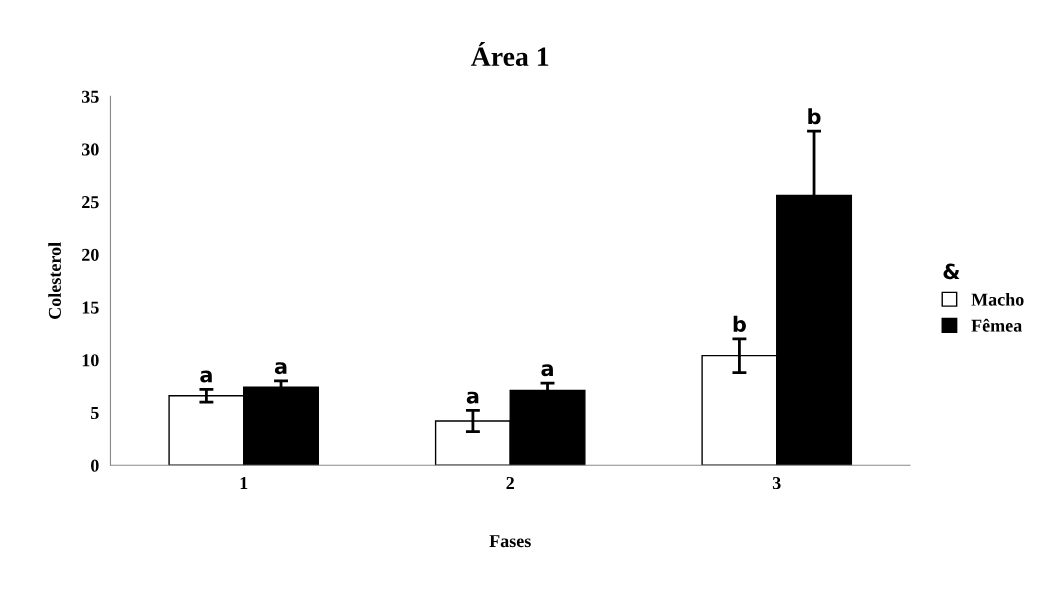 The image size is (1052, 595). What do you see at coordinates (95, 413) in the screenshot?
I see `y-tick-label: 5` at bounding box center [95, 413].